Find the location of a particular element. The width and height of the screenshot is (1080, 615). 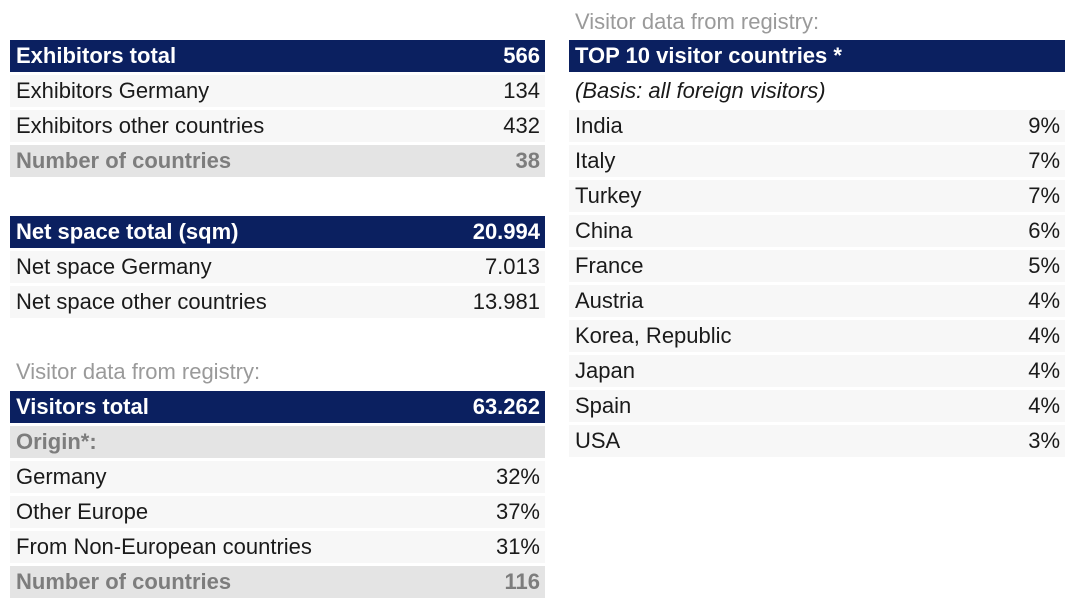

country-row: Italy 7% is located at coordinates (817, 161).